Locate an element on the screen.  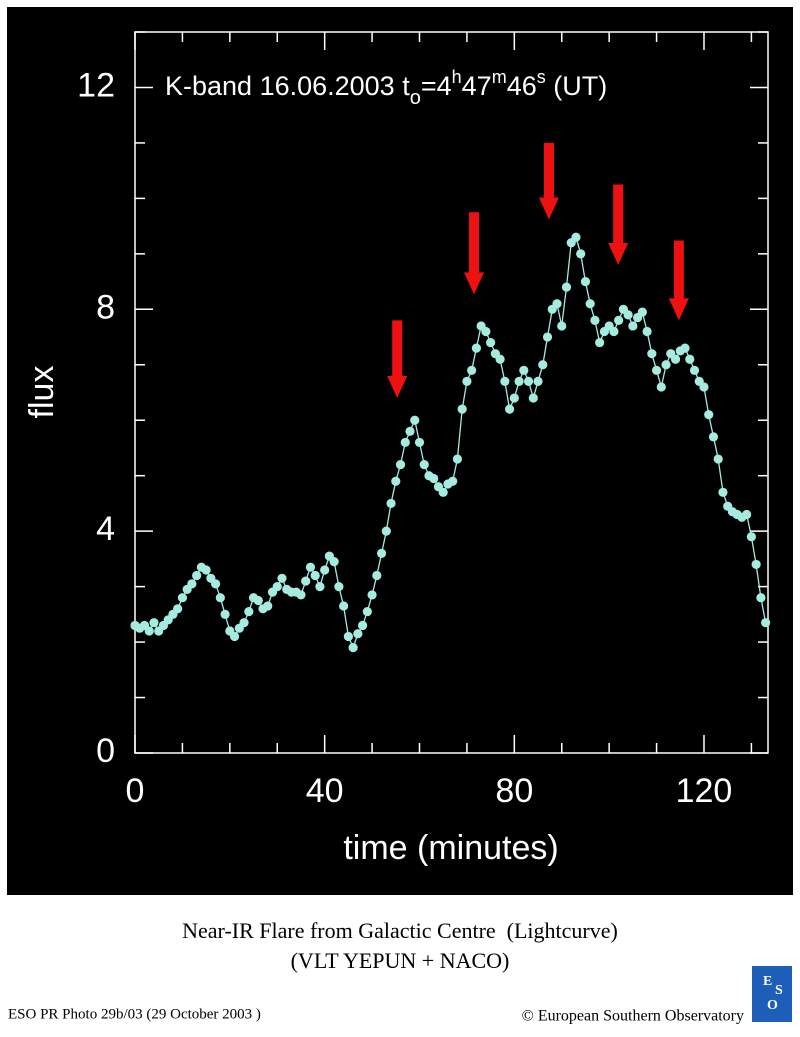
footer-right: © European Southern Observatory is located at coordinates (633, 1016).